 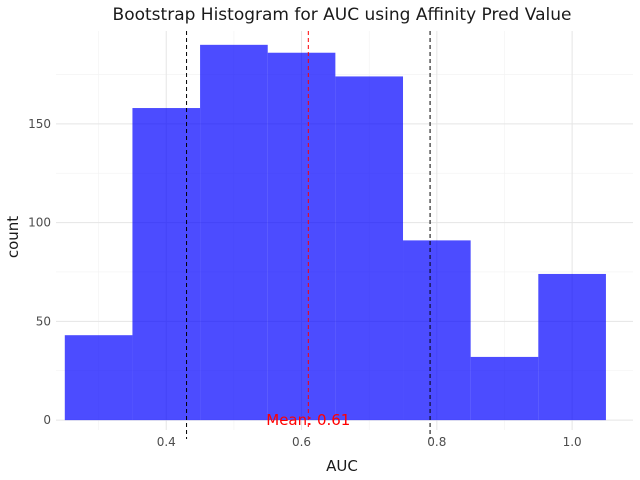 What do you see at coordinates (13, 237) in the screenshot?
I see `y-axis-title: count` at bounding box center [13, 237].